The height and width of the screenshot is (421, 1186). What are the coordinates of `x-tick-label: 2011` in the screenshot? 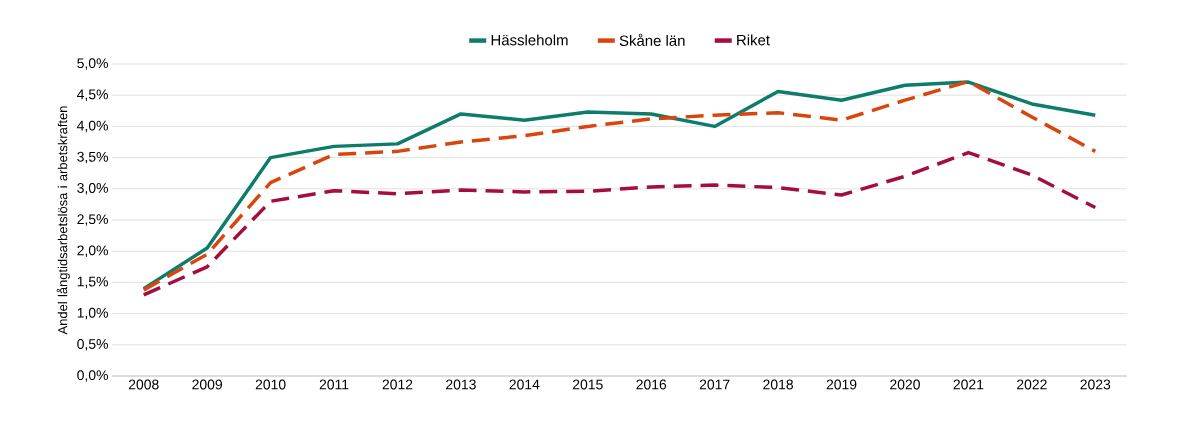 It's located at (334, 384).